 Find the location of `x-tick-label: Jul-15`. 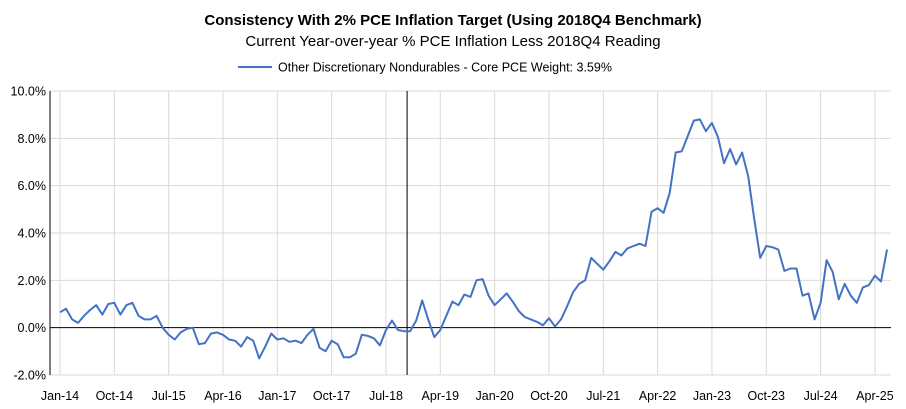

x-tick-label: Jul-15 is located at coordinates (169, 396).